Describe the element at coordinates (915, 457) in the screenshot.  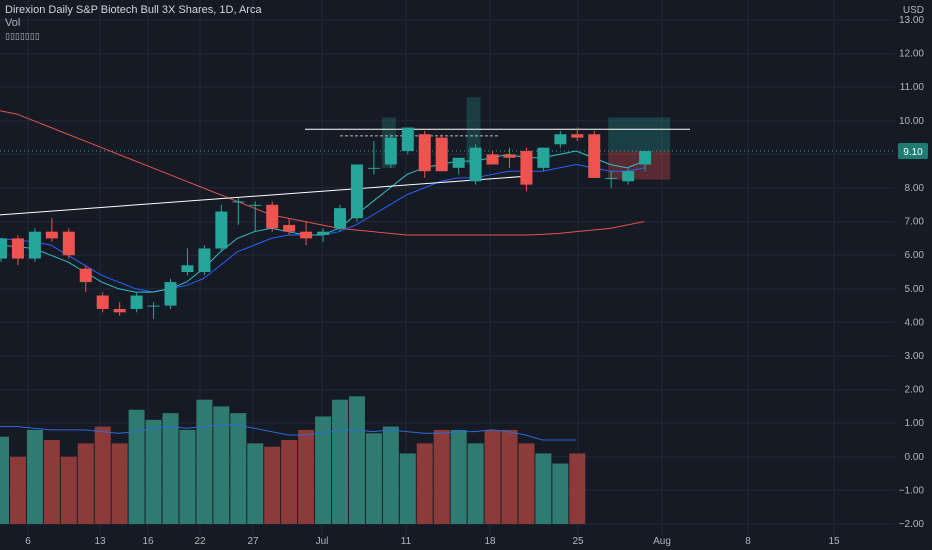
I see `y-tick-label: 0.00` at that location.